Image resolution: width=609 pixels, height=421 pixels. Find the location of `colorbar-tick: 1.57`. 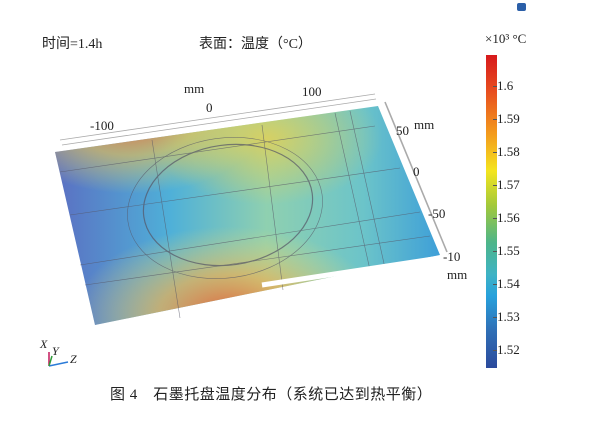

colorbar-tick: 1.57 is located at coordinates (506, 184).